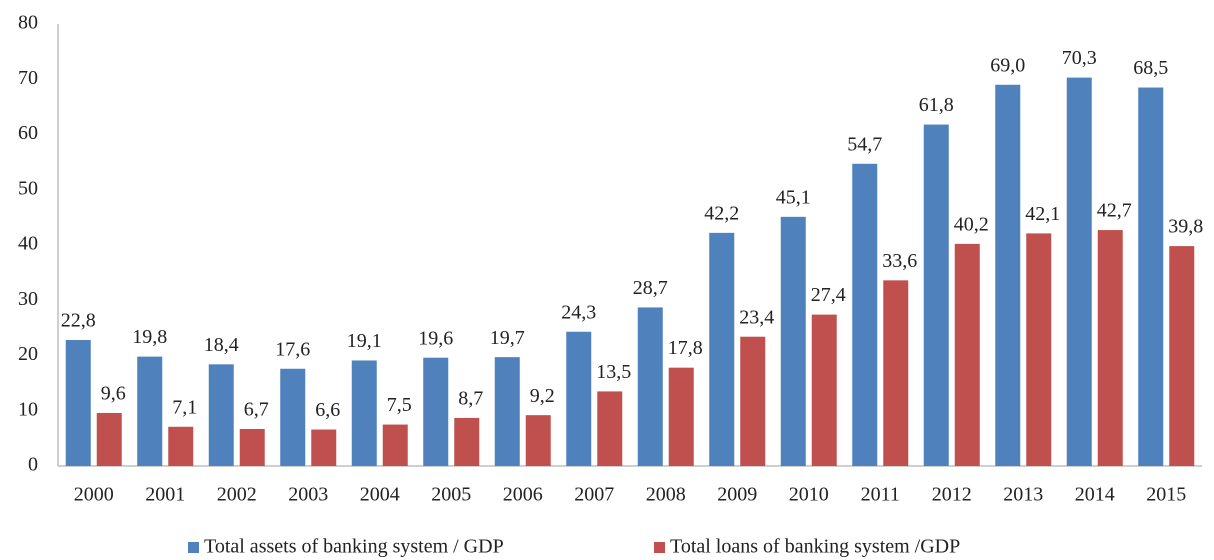 The width and height of the screenshot is (1214, 560). Describe the element at coordinates (815, 547) in the screenshot. I see `legend-label: Total loans of banking system /GDP` at that location.